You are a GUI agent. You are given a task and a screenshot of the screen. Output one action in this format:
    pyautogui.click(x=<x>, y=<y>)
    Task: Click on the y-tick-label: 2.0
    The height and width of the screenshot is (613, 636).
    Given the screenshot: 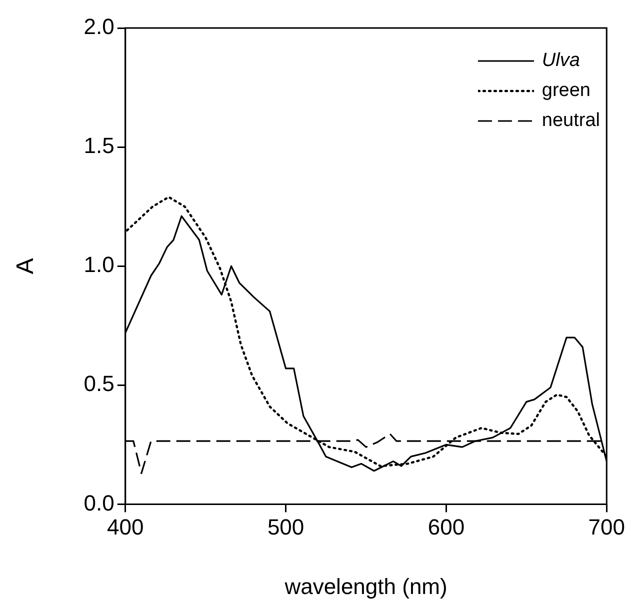 What is the action you would take?
    pyautogui.click(x=99, y=27)
    